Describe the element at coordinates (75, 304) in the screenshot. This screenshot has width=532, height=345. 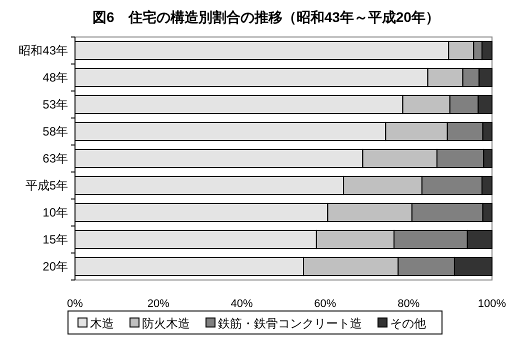
I see `x-tick-label: 0%` at that location.